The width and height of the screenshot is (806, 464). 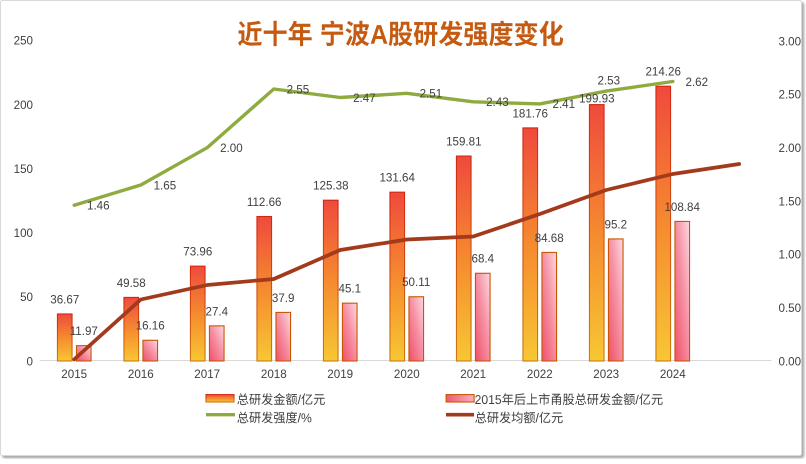 What do you see at coordinates (609, 81) in the screenshot?
I see `svg-text: 2.53` at bounding box center [609, 81].